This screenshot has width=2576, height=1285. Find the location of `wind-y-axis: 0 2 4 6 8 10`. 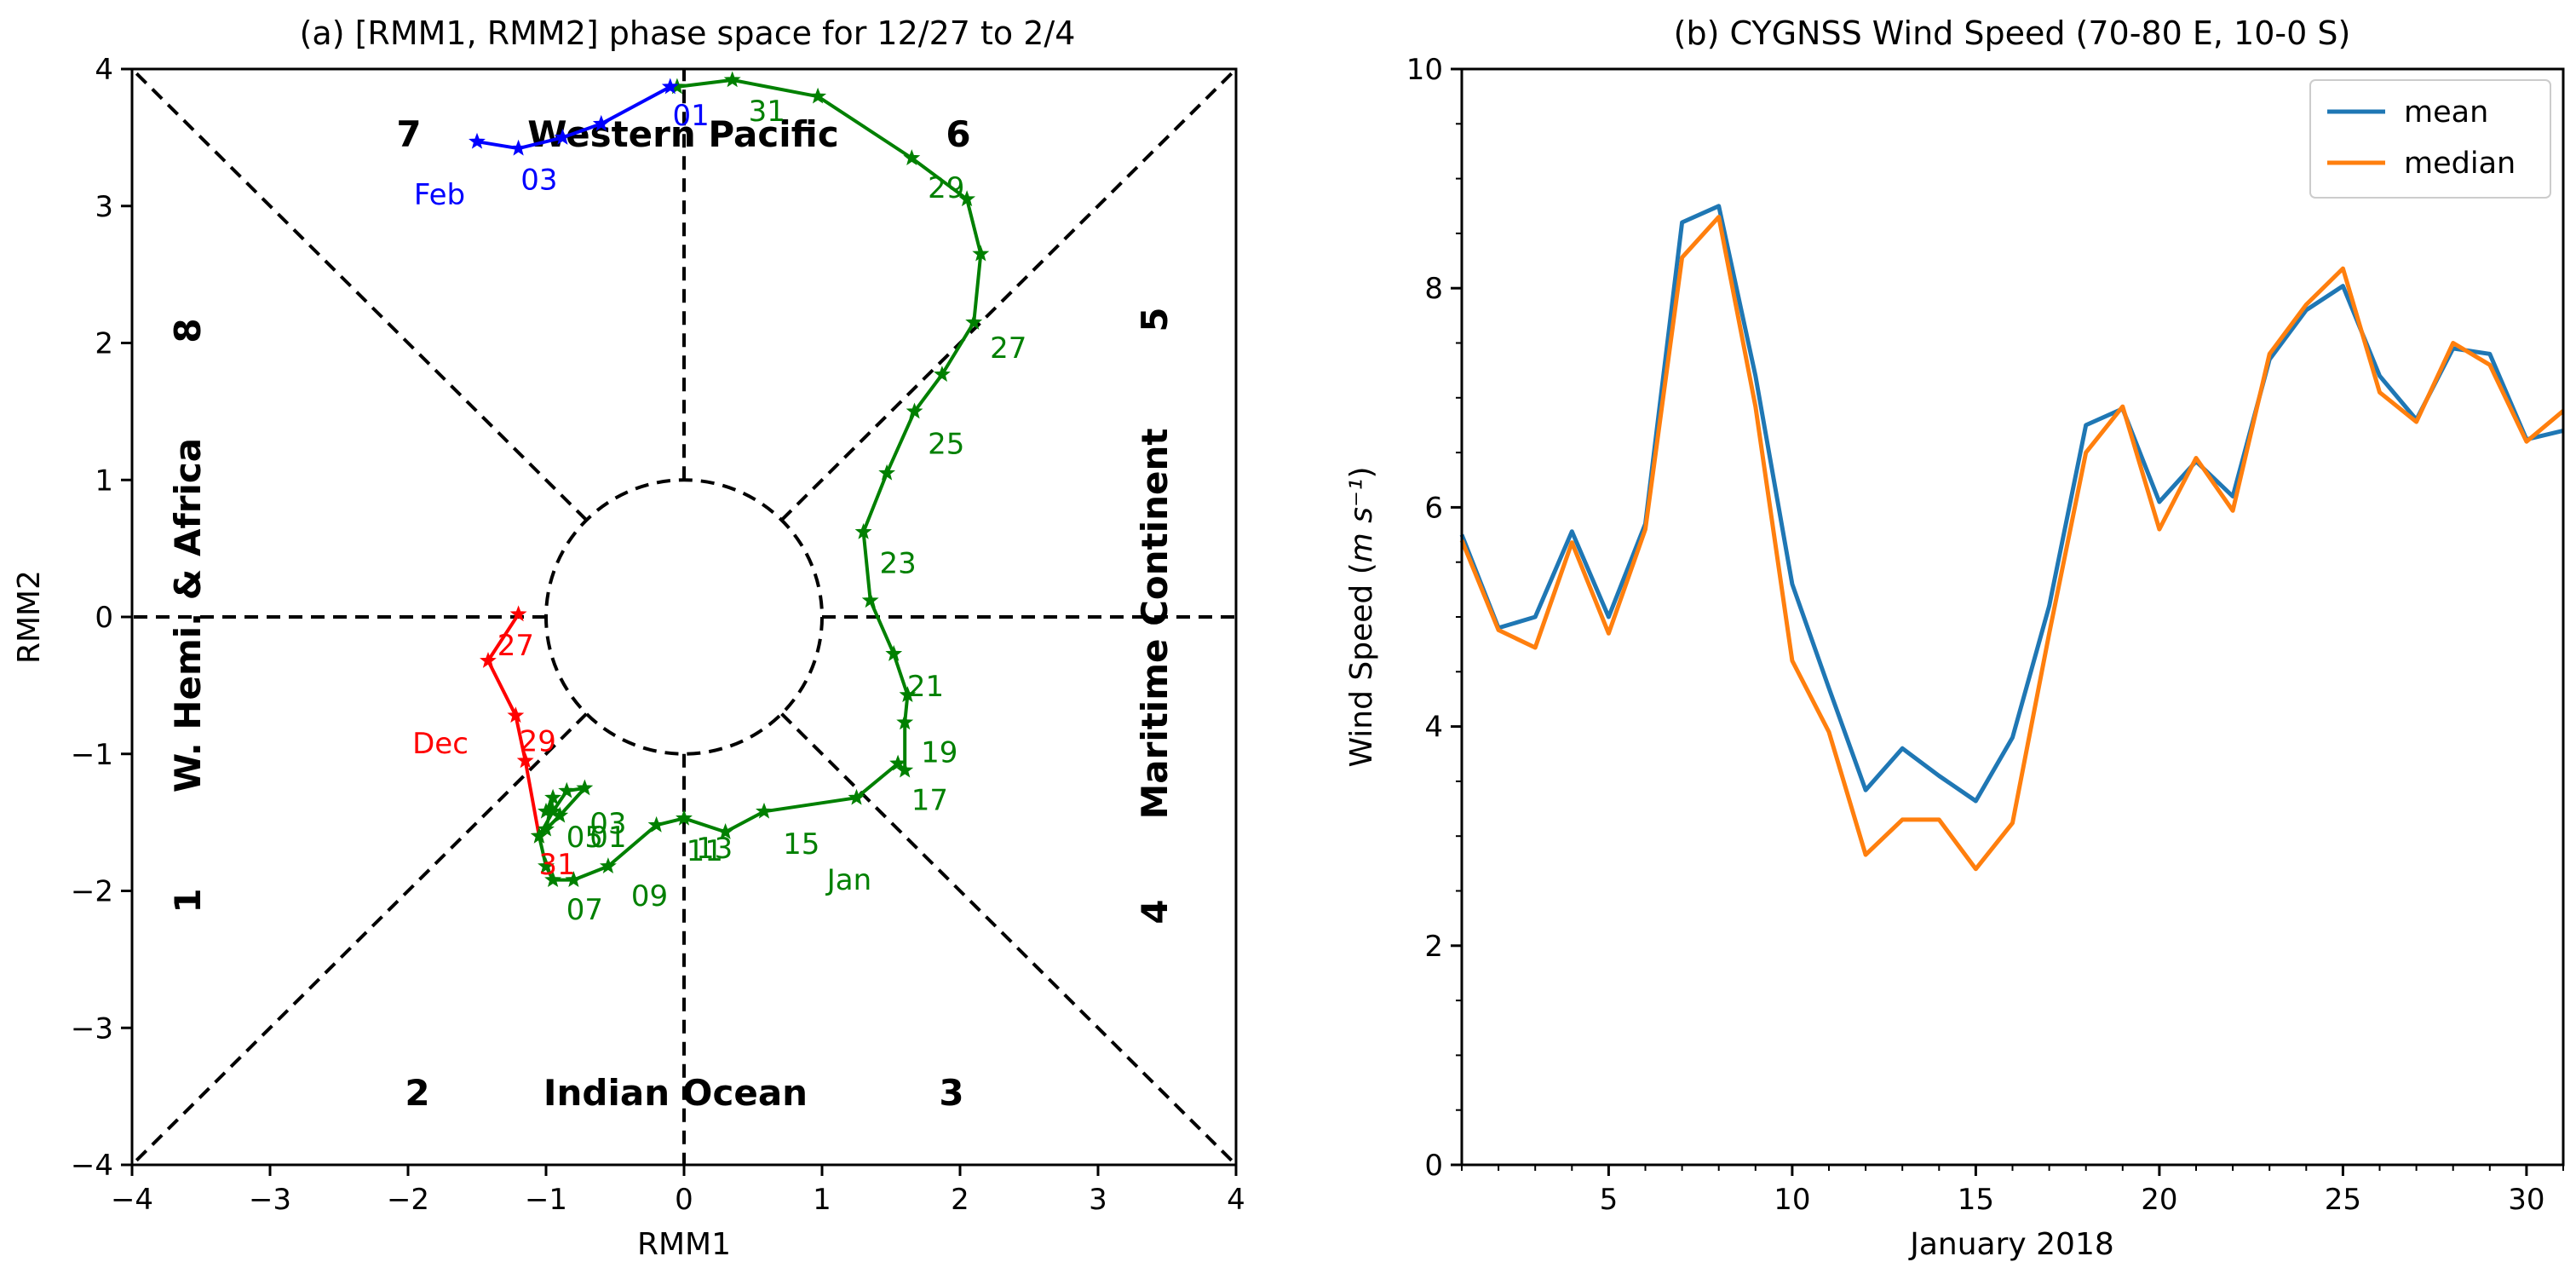

wind-y-axis: 0 2 4 6 8 10 is located at coordinates (1434, 618).